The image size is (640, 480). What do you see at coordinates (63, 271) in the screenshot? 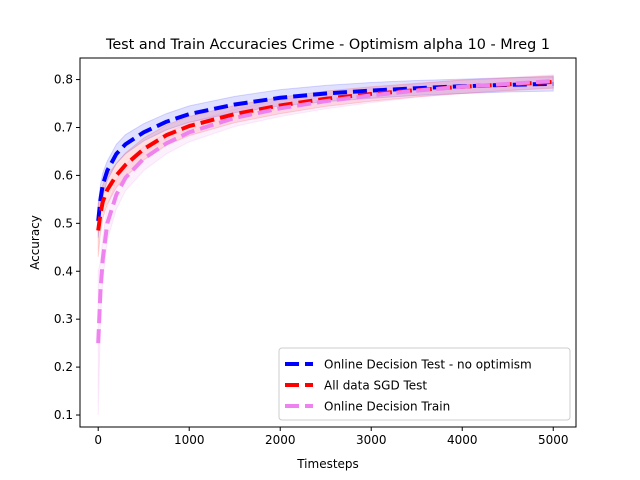
I see `y-tick-label: 0.4` at bounding box center [63, 271].